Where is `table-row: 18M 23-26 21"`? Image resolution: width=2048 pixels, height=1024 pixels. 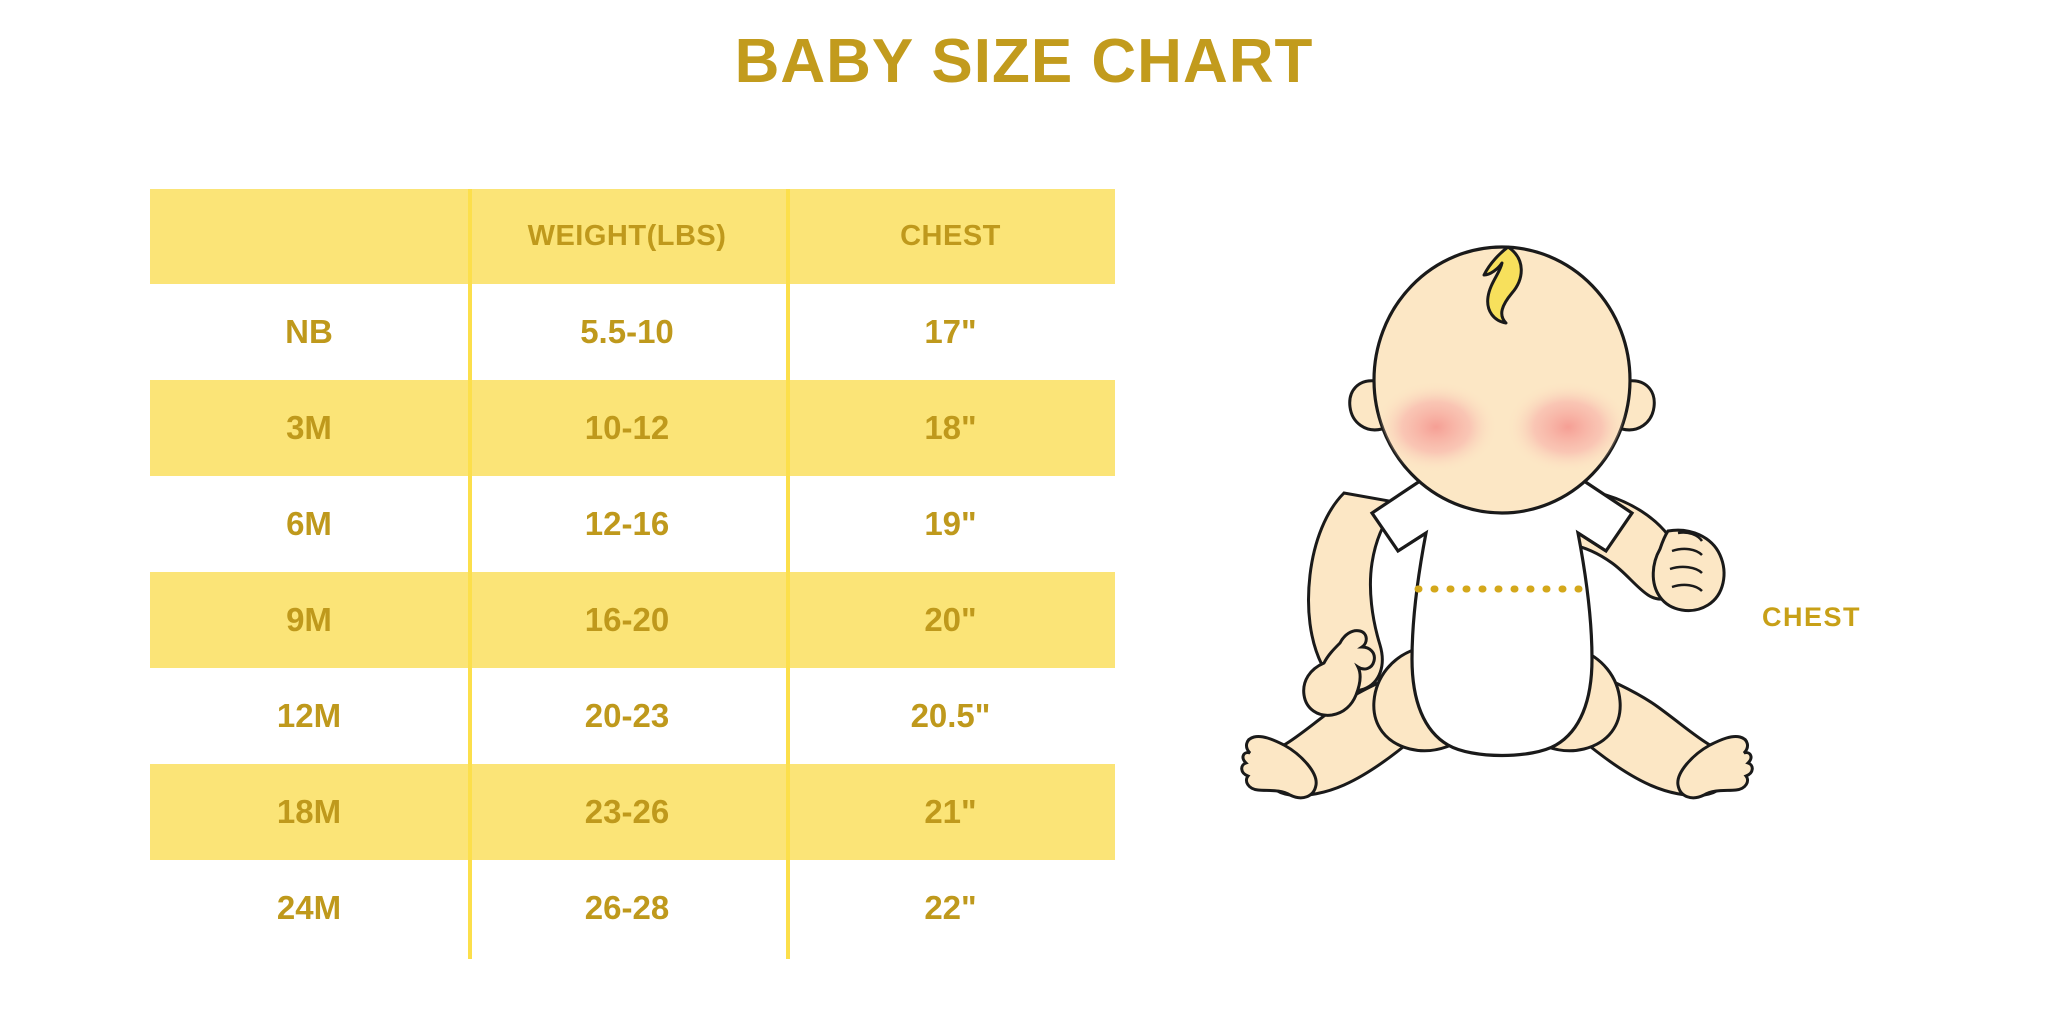
table-row: 18M 23-26 21" is located at coordinates (632, 812).